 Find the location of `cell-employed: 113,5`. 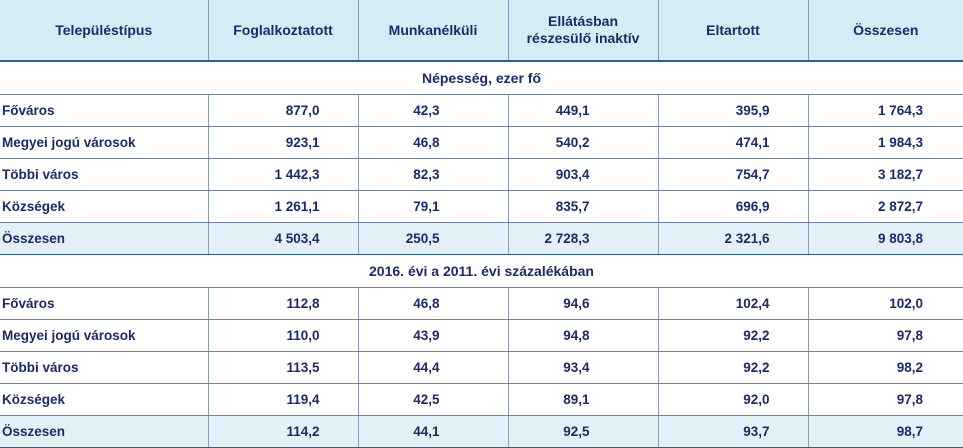

cell-employed: 113,5 is located at coordinates (283, 367).